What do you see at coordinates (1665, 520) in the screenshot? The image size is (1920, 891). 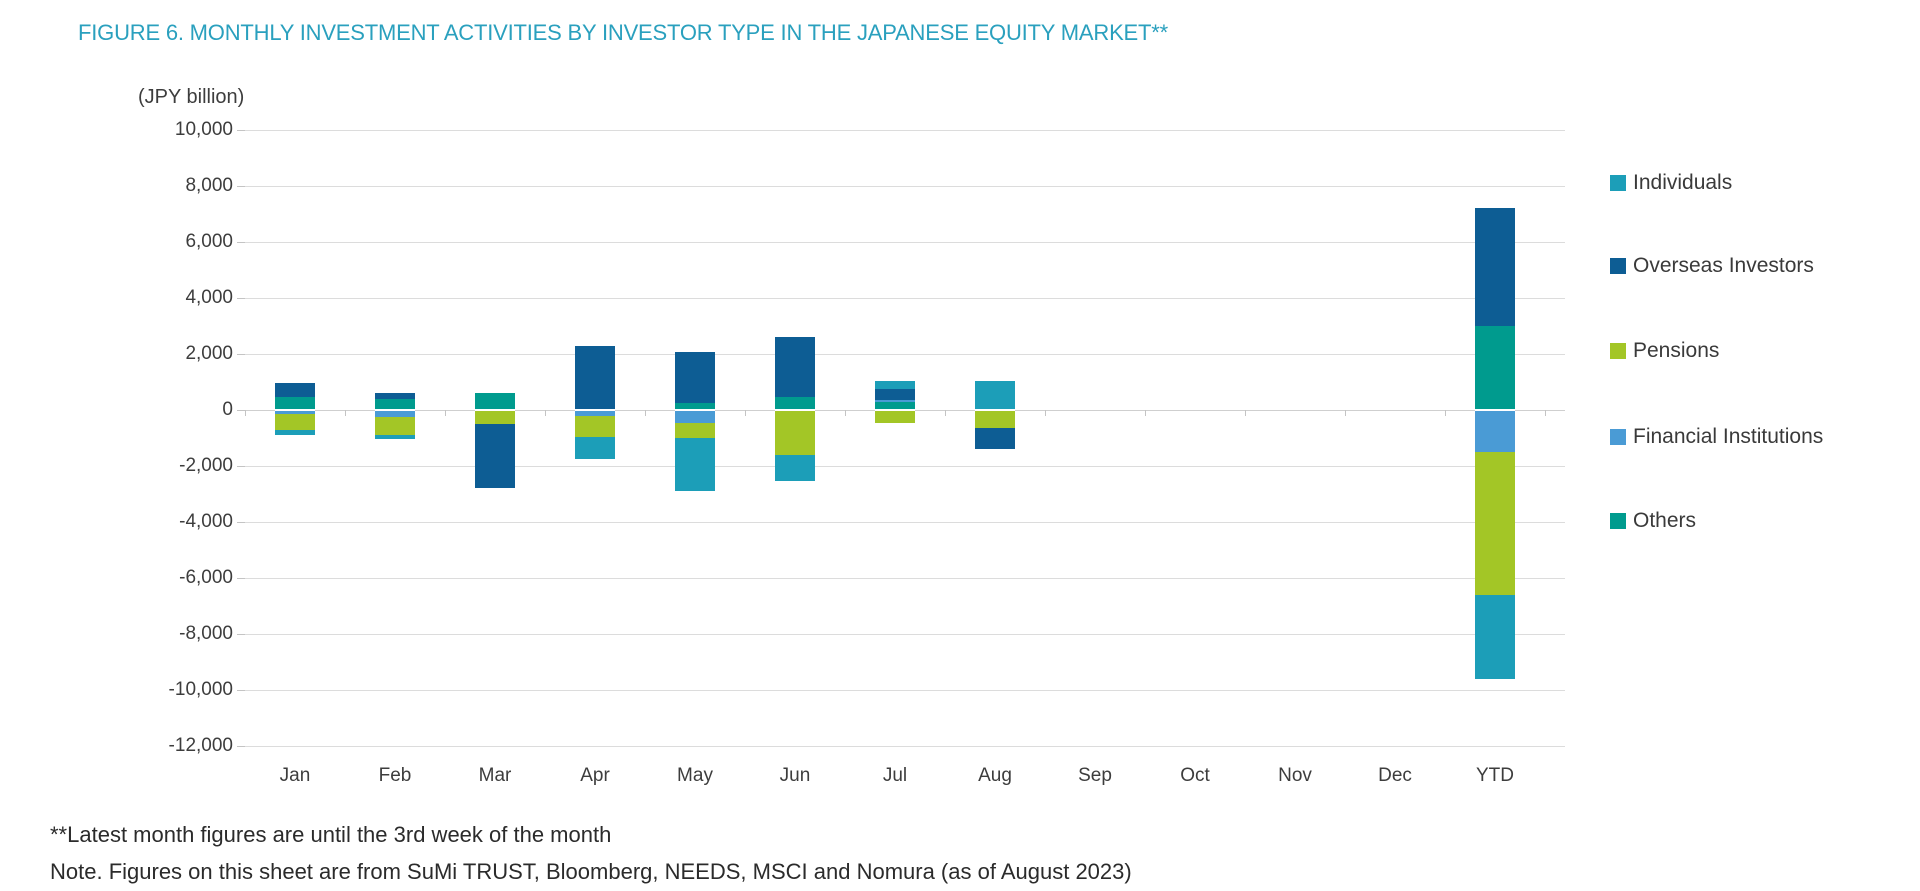 I see `legend-label-others: Others` at bounding box center [1665, 520].